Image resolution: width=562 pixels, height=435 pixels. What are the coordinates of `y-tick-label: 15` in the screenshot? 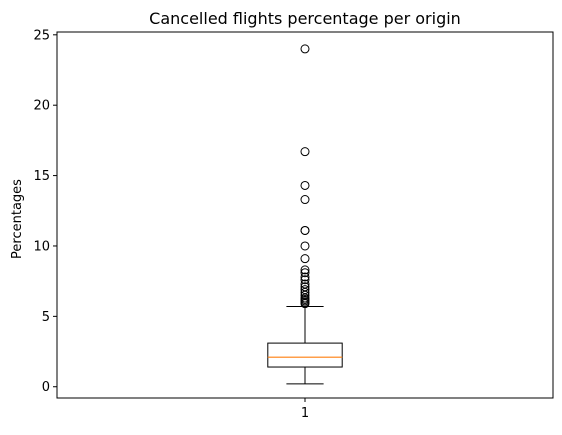 It's located at (41, 176).